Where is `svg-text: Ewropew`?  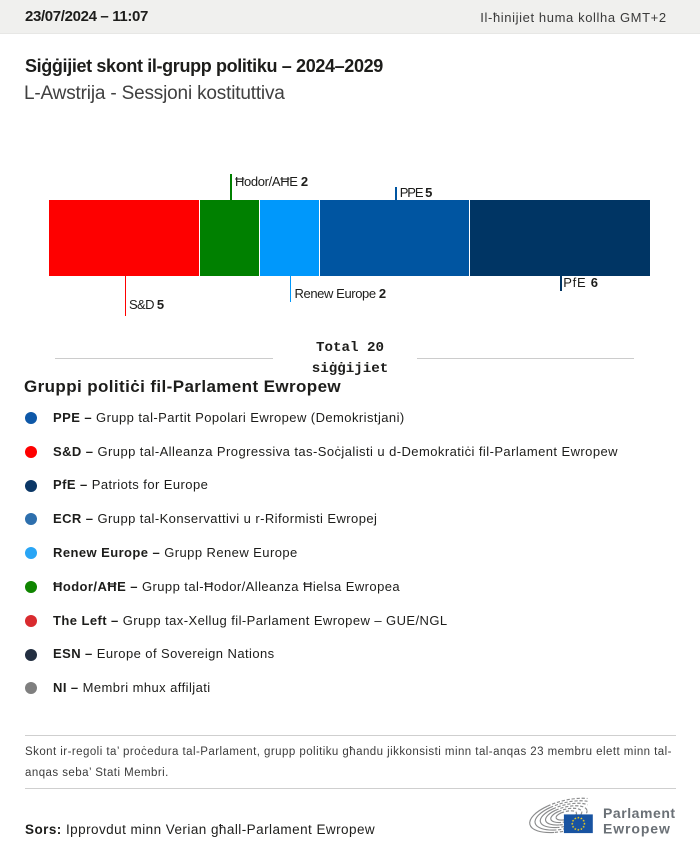 svg-text: Ewropew is located at coordinates (637, 829).